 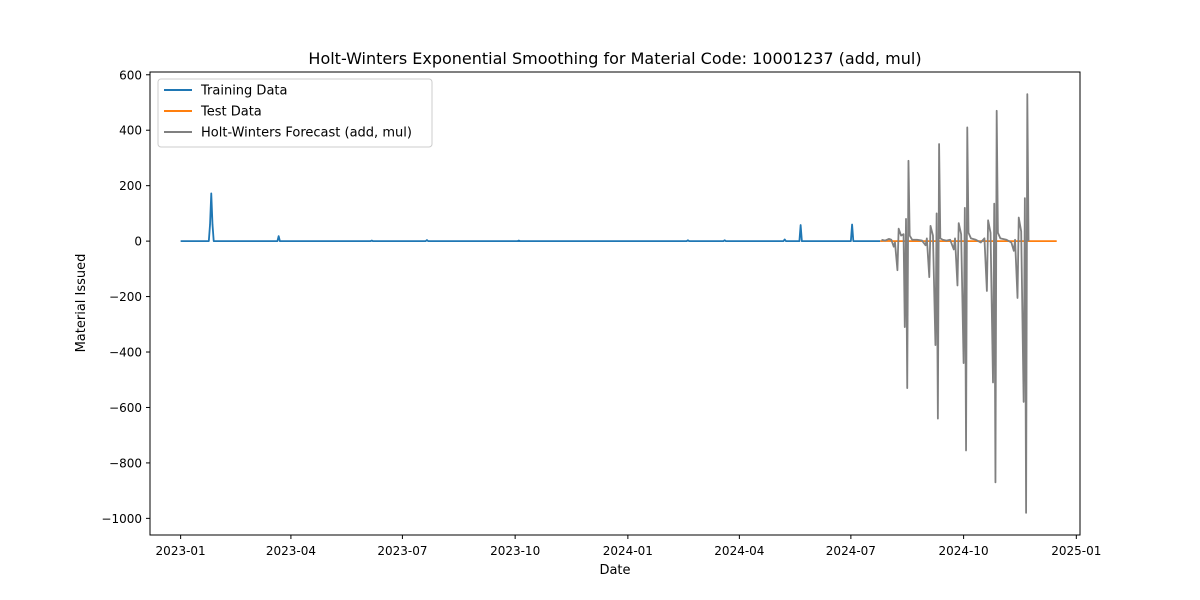 I want to click on x-tick-label: 2023-10, so click(x=515, y=551).